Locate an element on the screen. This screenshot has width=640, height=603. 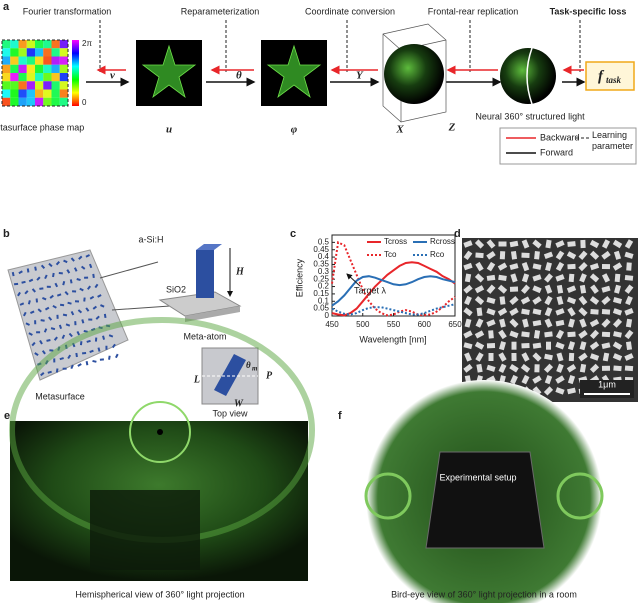
y-tick-label: 0.45 is located at coordinates (321, 249).